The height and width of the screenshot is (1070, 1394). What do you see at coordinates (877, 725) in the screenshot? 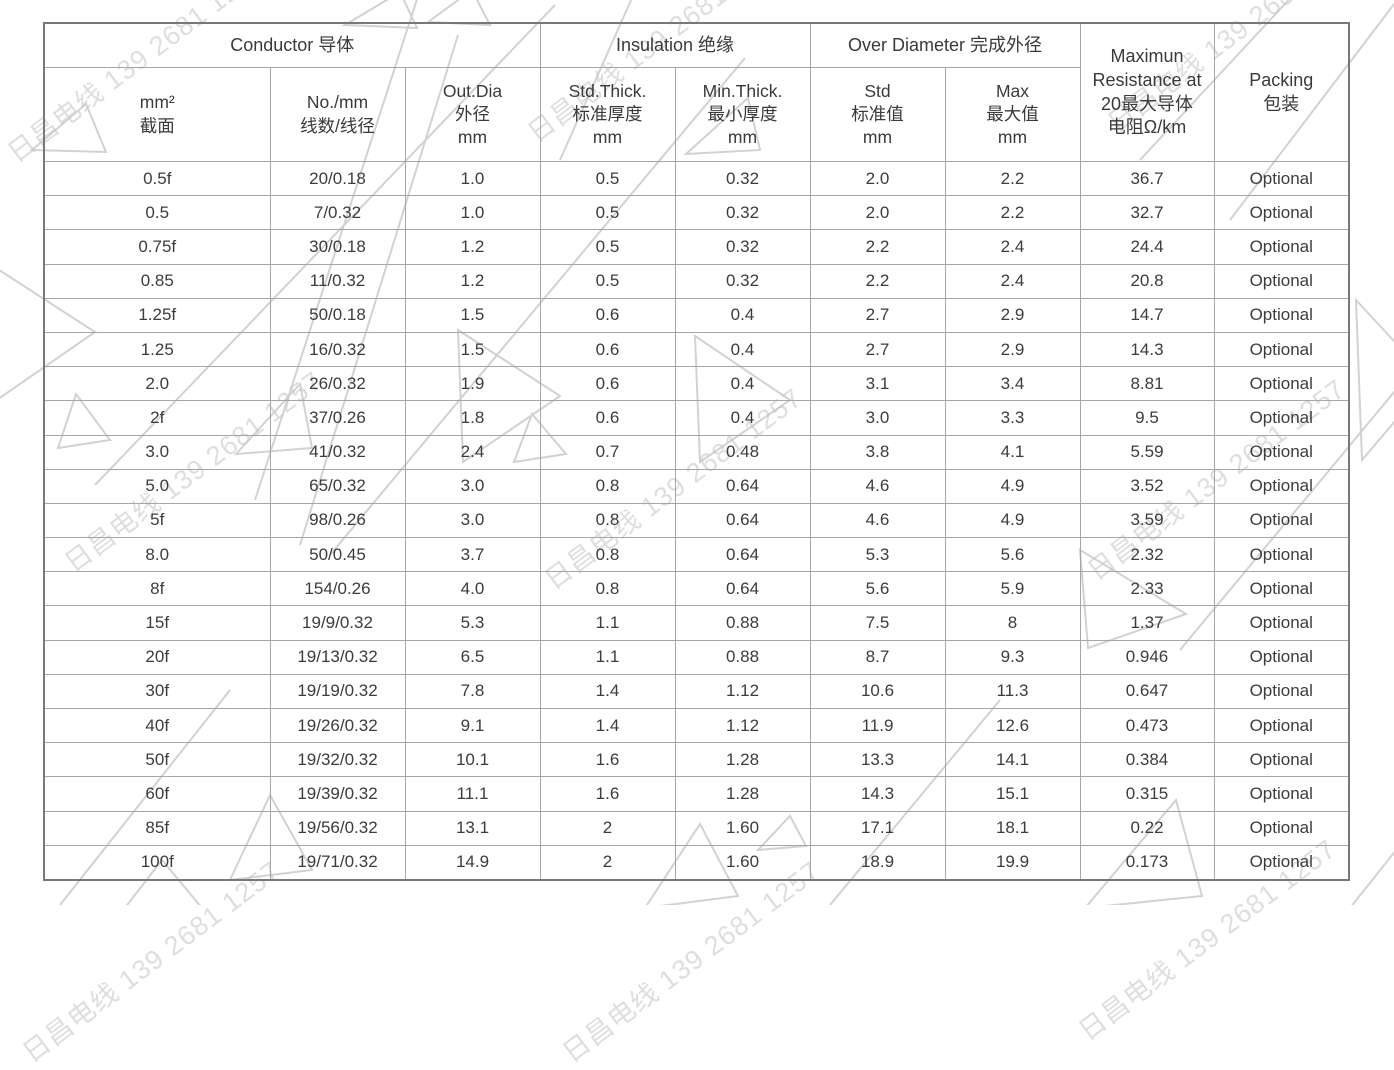
I see `table-cell: 11.9` at bounding box center [877, 725].